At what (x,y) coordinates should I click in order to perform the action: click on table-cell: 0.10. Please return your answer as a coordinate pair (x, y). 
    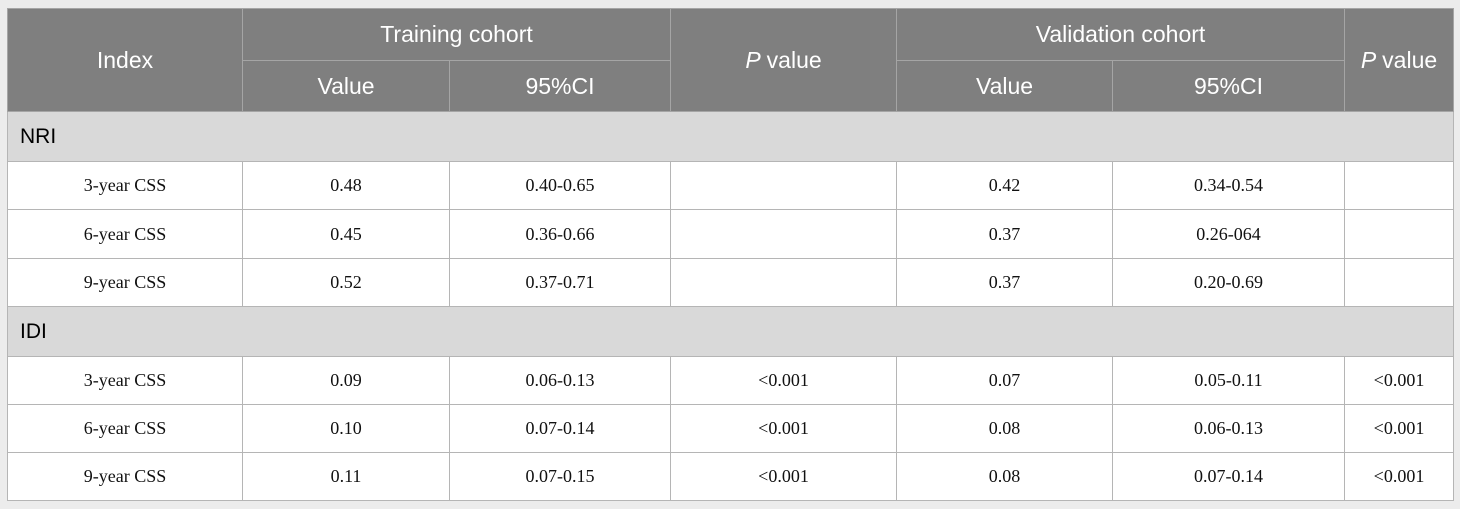
    Looking at the image, I should click on (346, 428).